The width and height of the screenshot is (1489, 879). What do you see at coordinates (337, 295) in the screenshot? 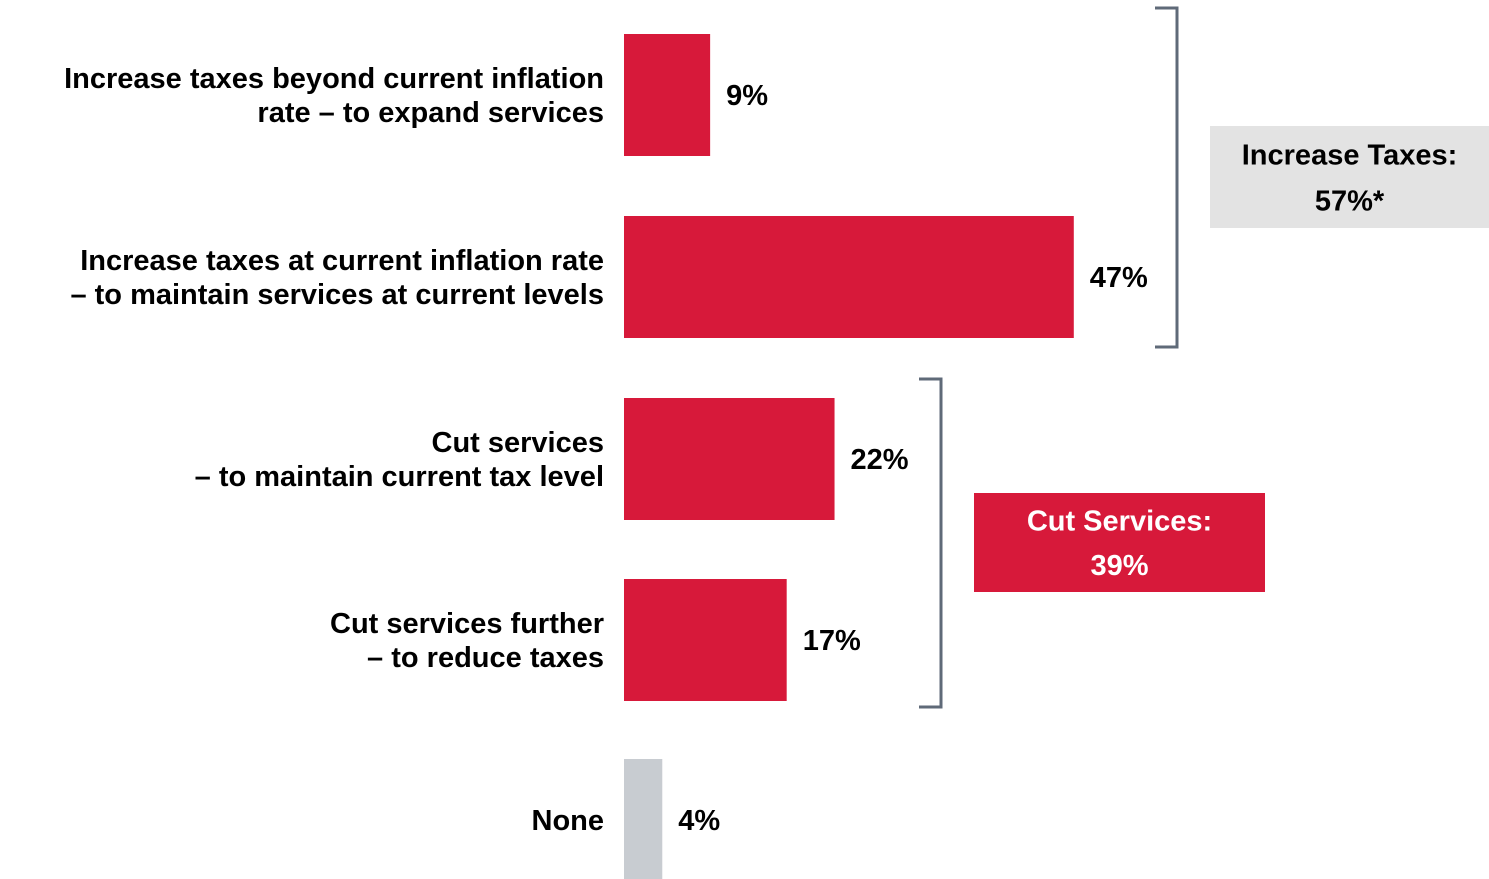
I see `category-label-1-line-1: – to maintain services at current levels` at bounding box center [337, 295].